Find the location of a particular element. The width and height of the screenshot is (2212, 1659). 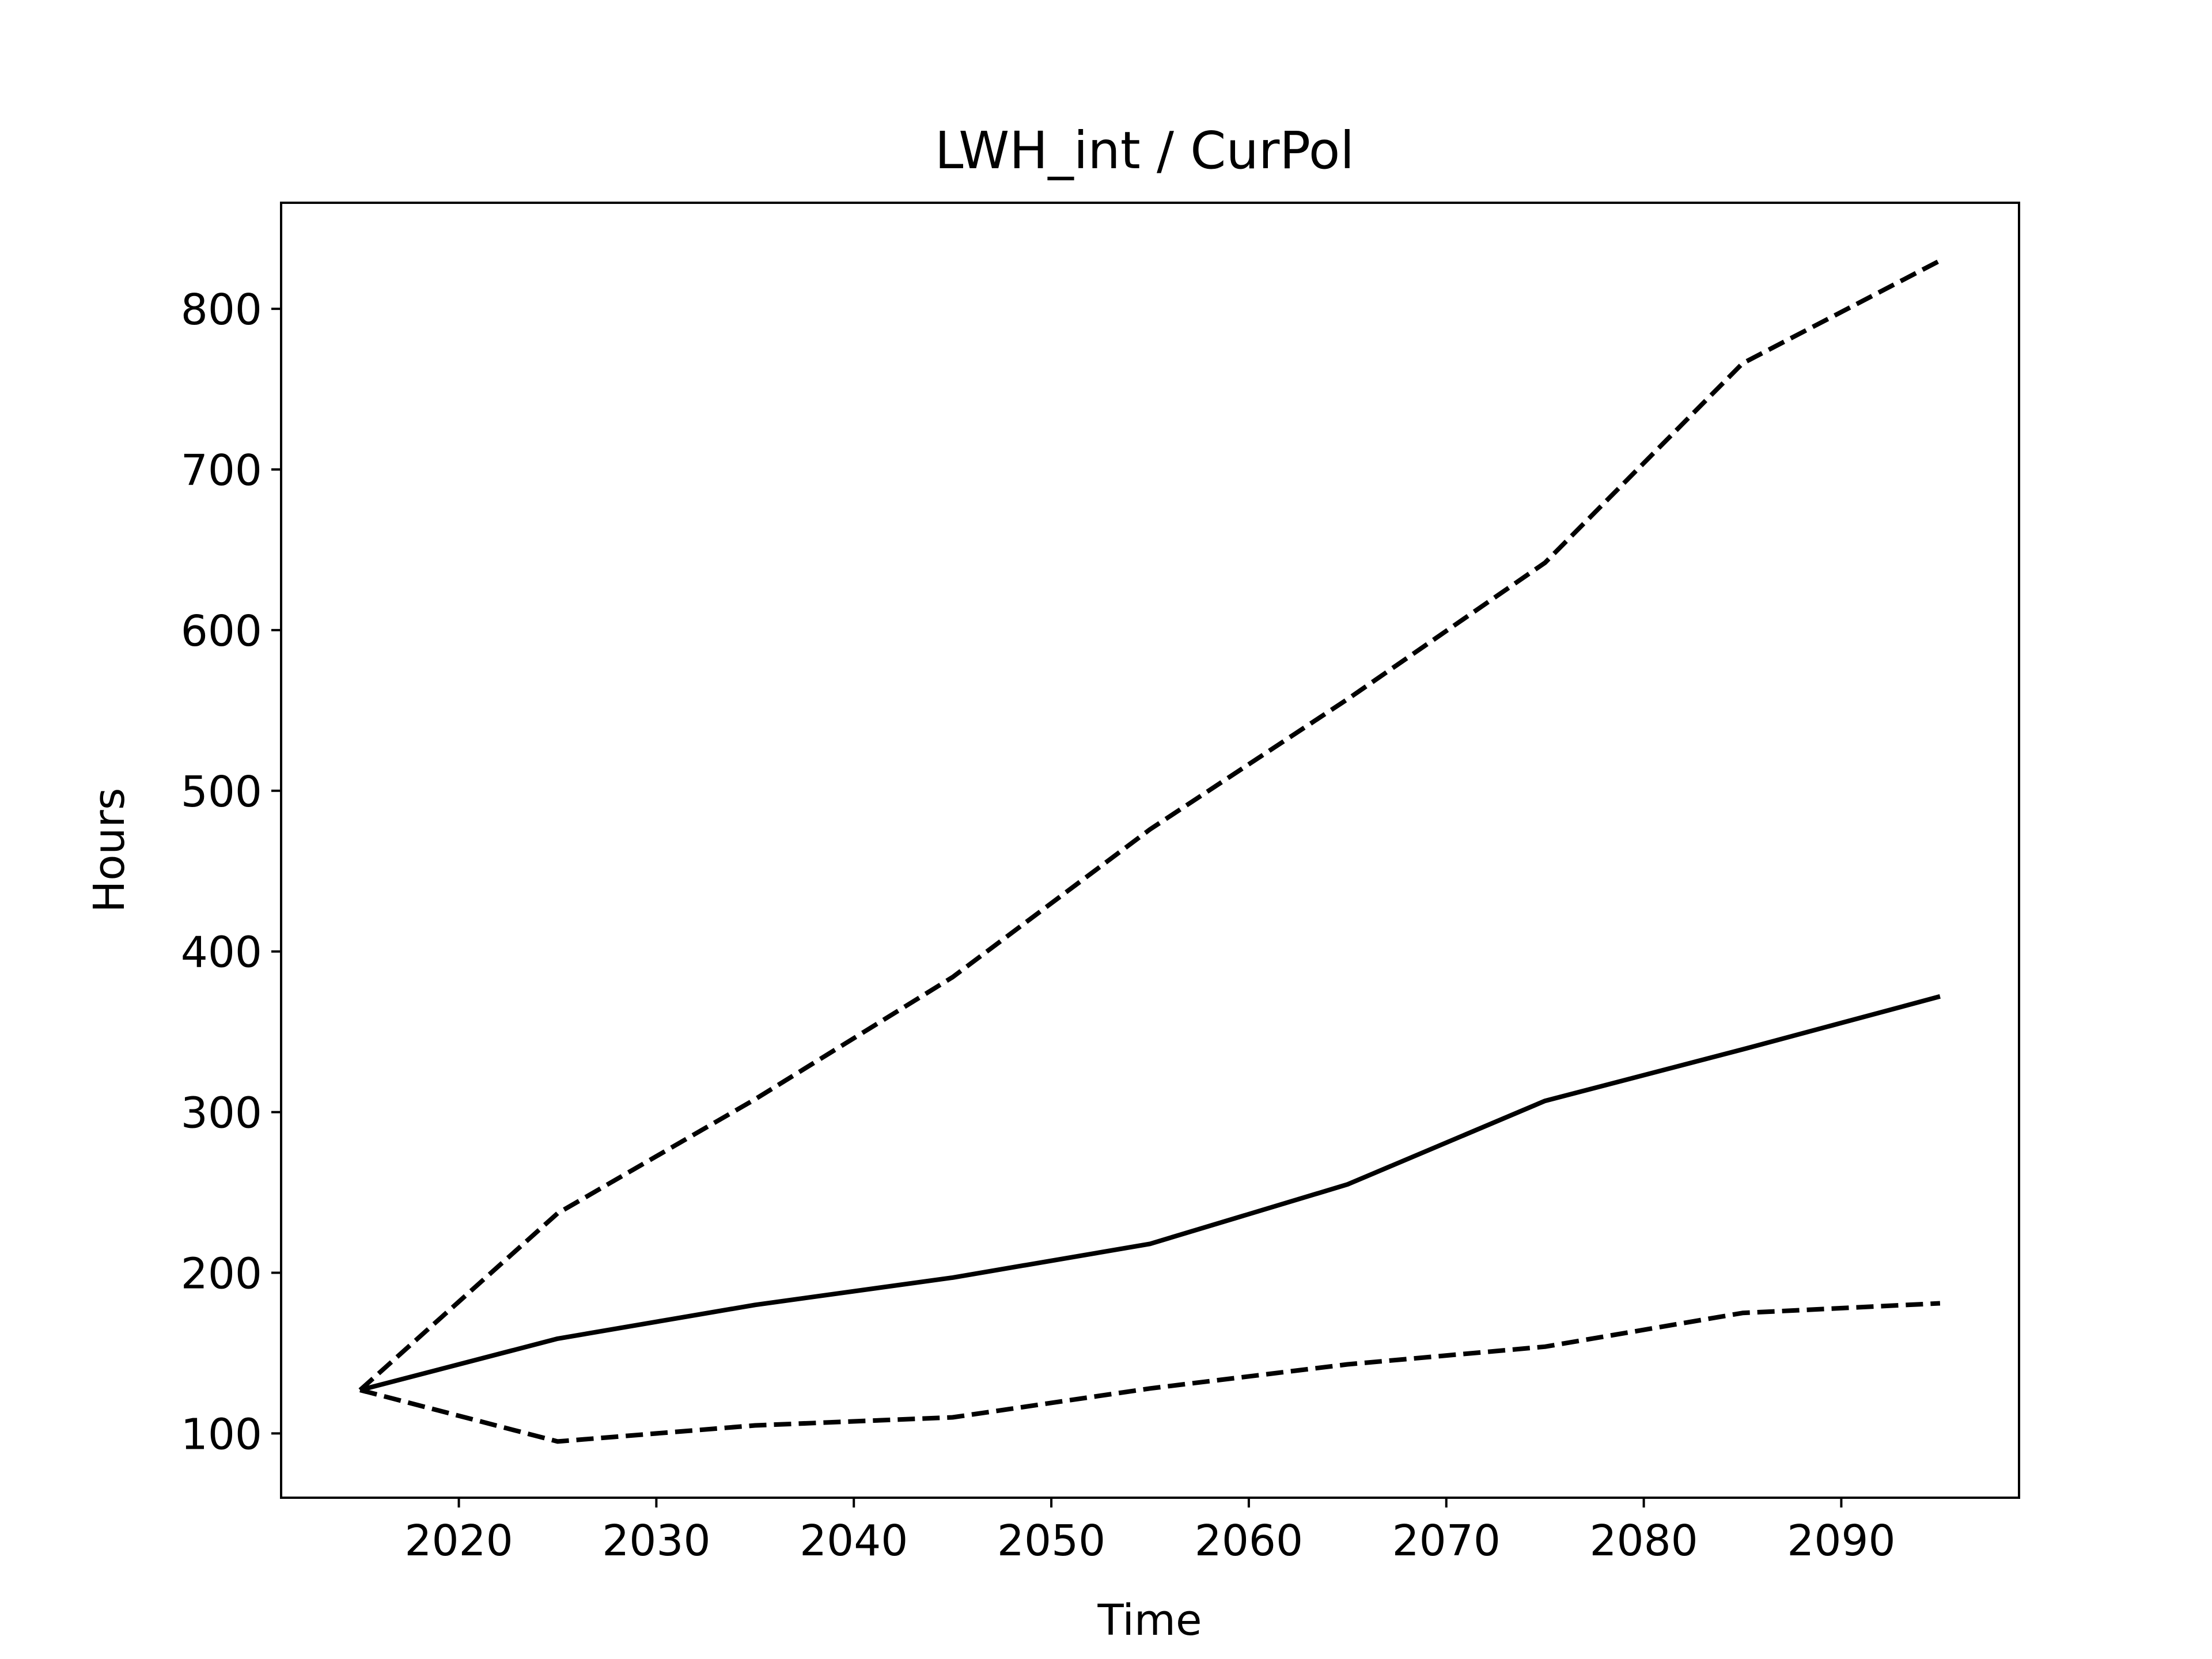

x-tick-label: 2080 is located at coordinates (1643, 1541).